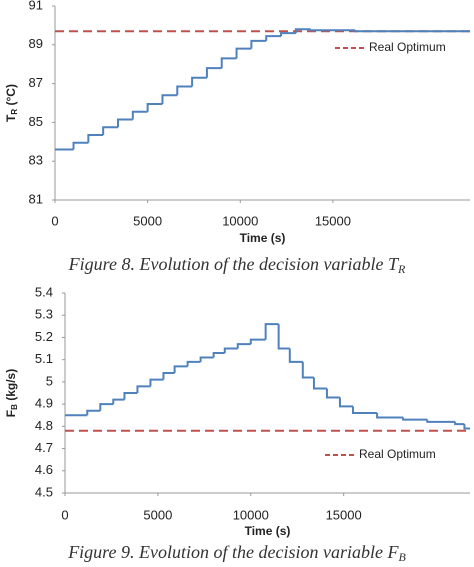 Image resolution: width=474 pixels, height=567 pixels. Describe the element at coordinates (36, 121) in the screenshot. I see `y-tick-label: 85` at that location.